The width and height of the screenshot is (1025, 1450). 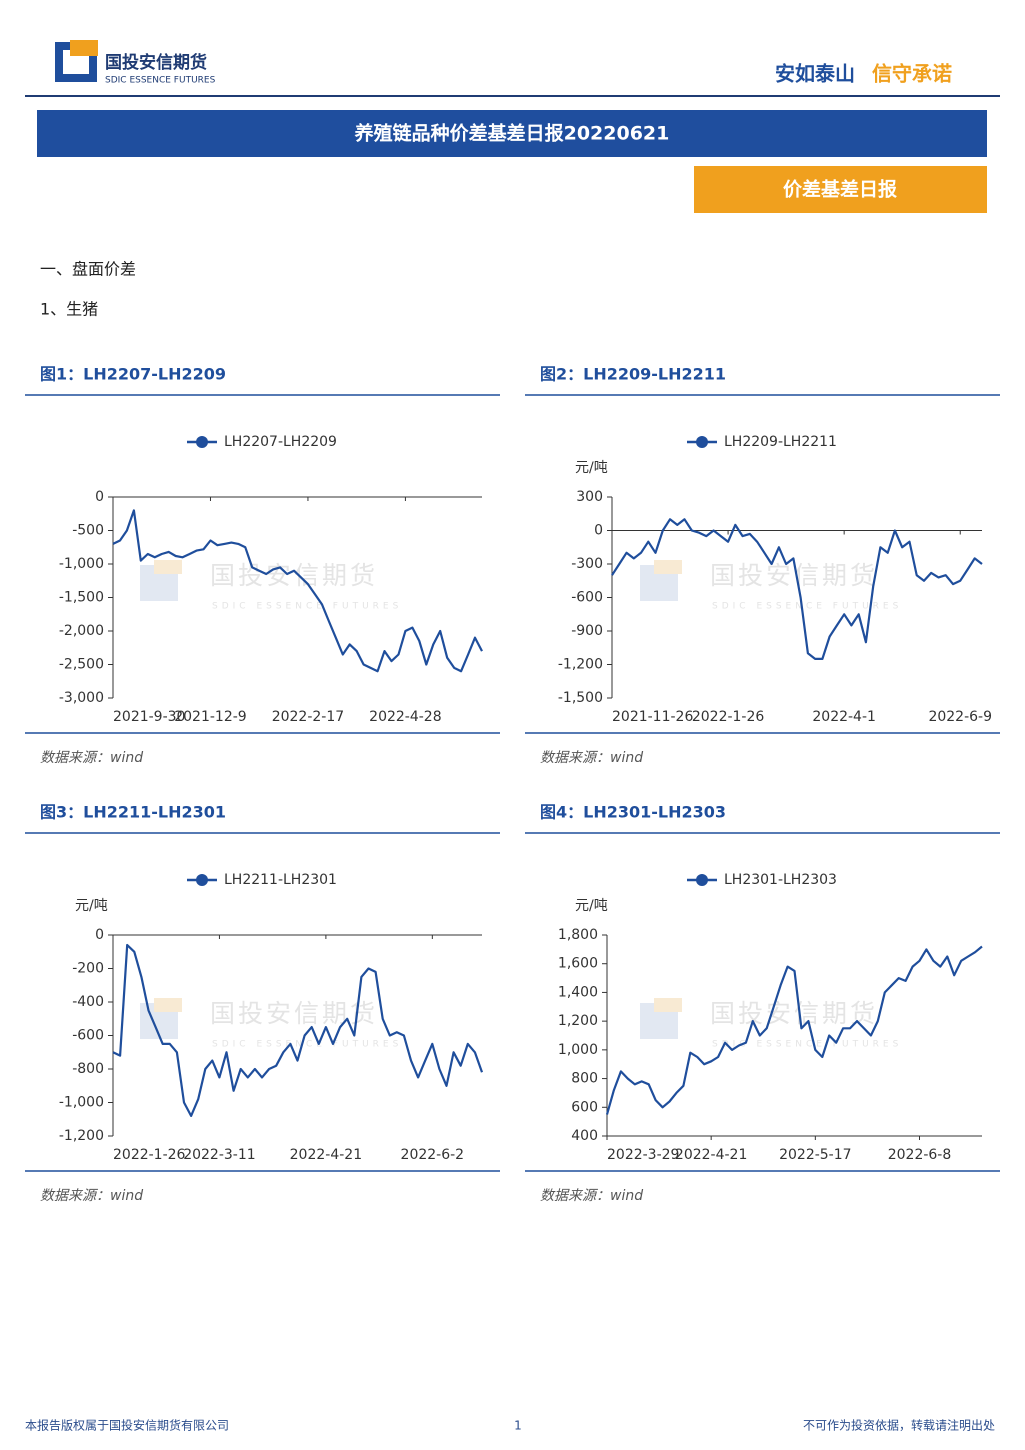 I want to click on y-tick-label: 400, so click(x=584, y=1136).